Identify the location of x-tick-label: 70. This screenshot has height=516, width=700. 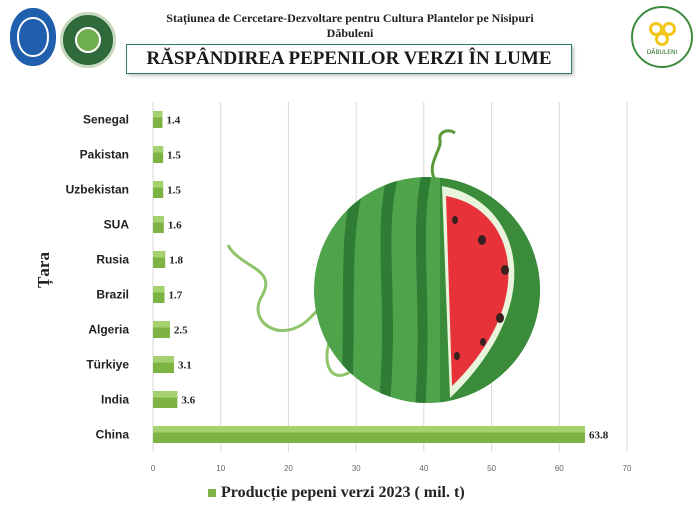
(627, 468).